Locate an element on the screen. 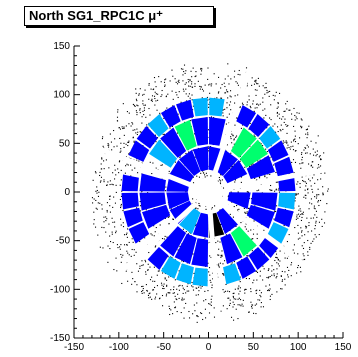 This screenshot has height=357, width=358. y-tick-label: -150 is located at coordinates (60, 338).